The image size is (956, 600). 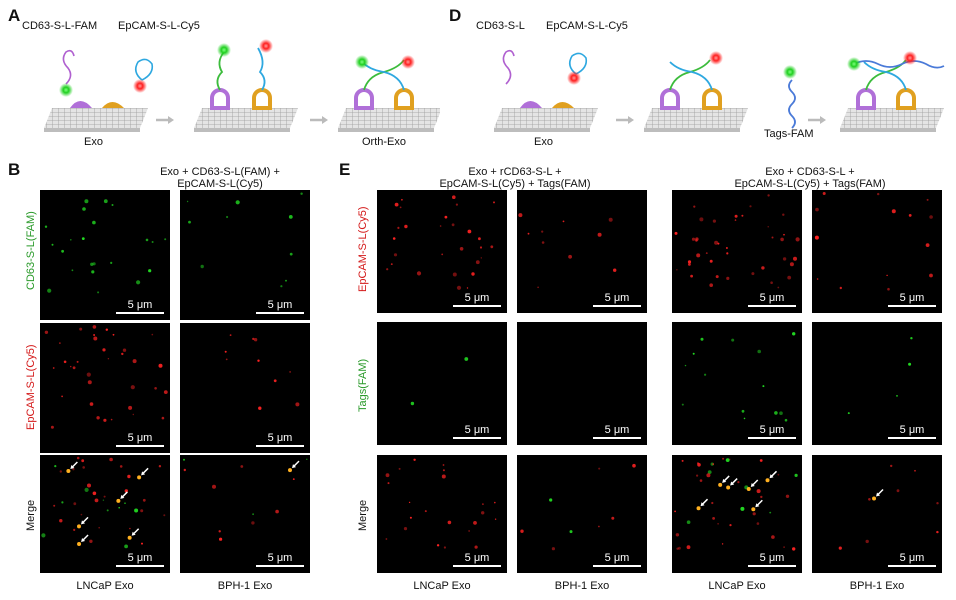 I want to click on panel-e-row-1-label: EpCAM-S-L(Cy5), so click(x=363, y=249).